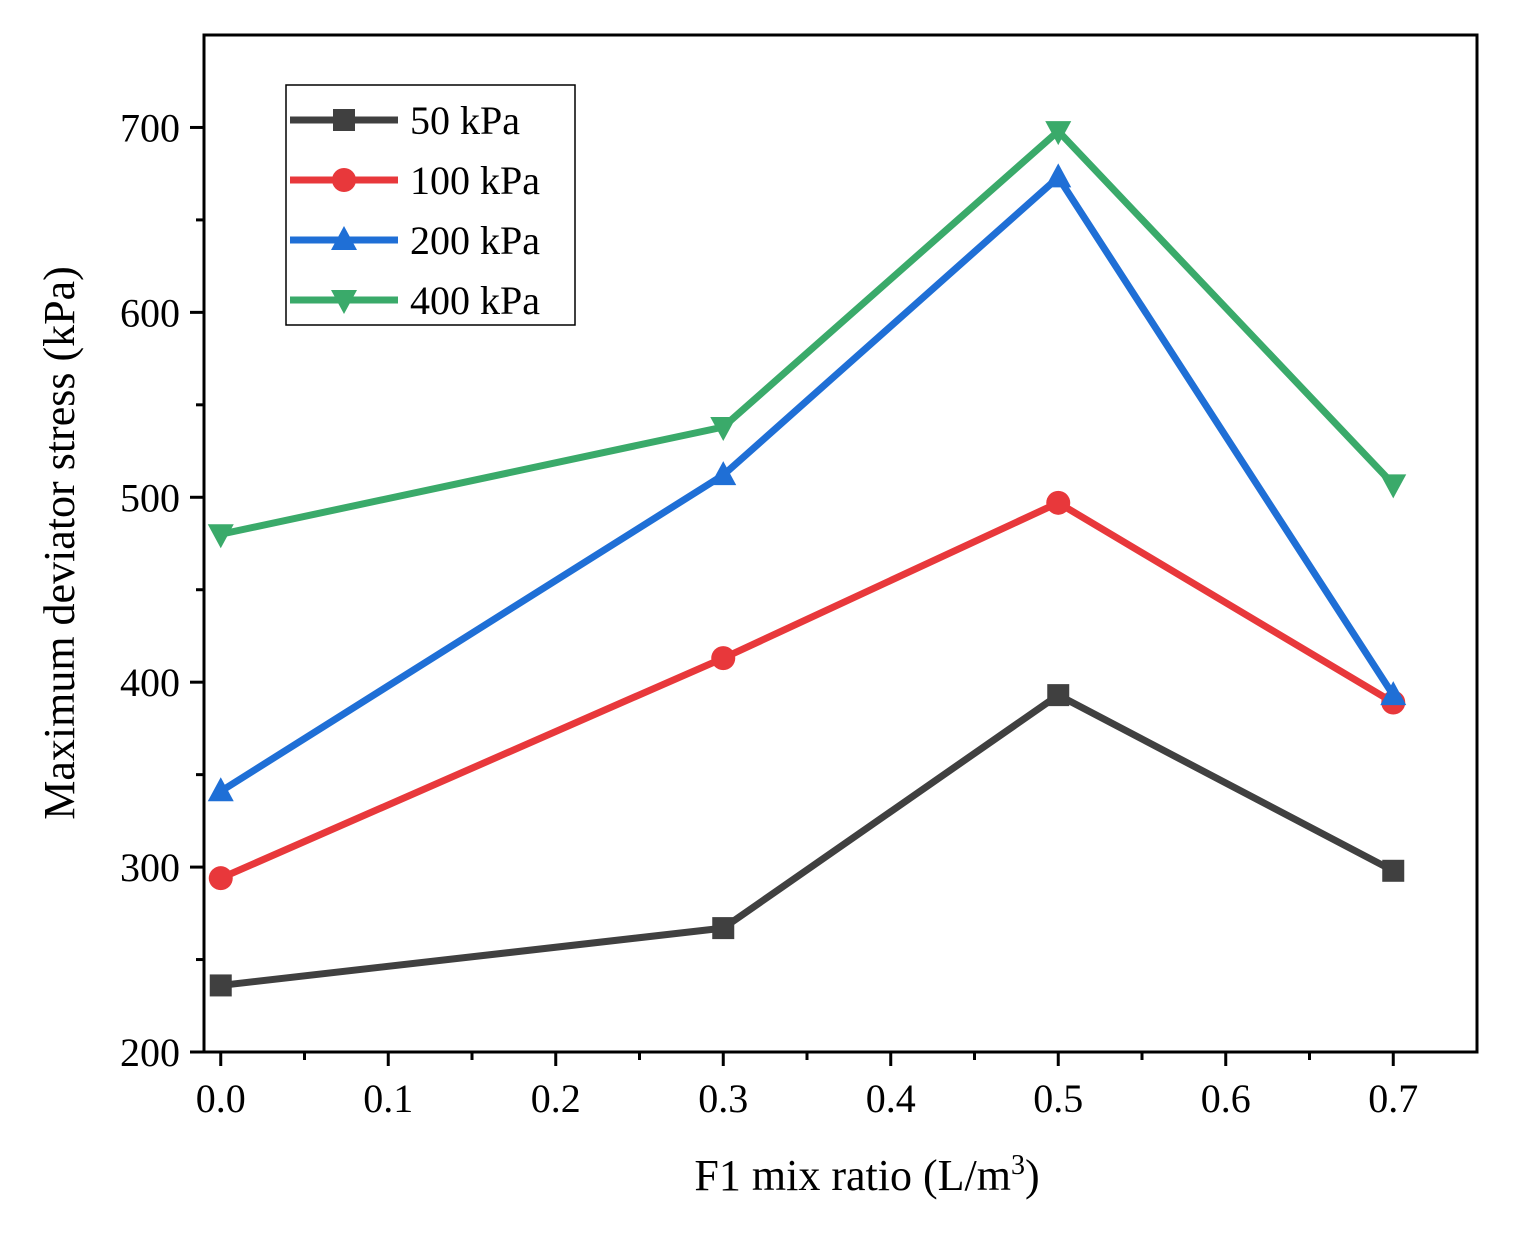  What do you see at coordinates (150, 312) in the screenshot?
I see `y-tick-label: 600` at bounding box center [150, 312].